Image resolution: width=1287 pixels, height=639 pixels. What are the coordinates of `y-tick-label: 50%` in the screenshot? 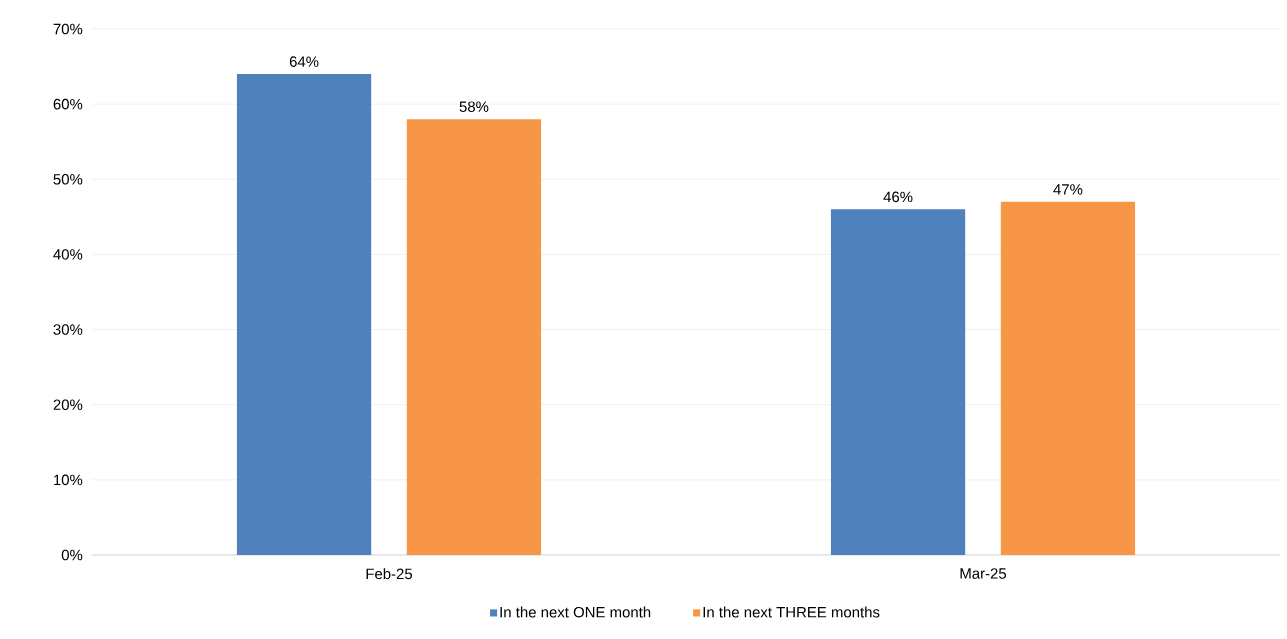 It's located at (68, 179).